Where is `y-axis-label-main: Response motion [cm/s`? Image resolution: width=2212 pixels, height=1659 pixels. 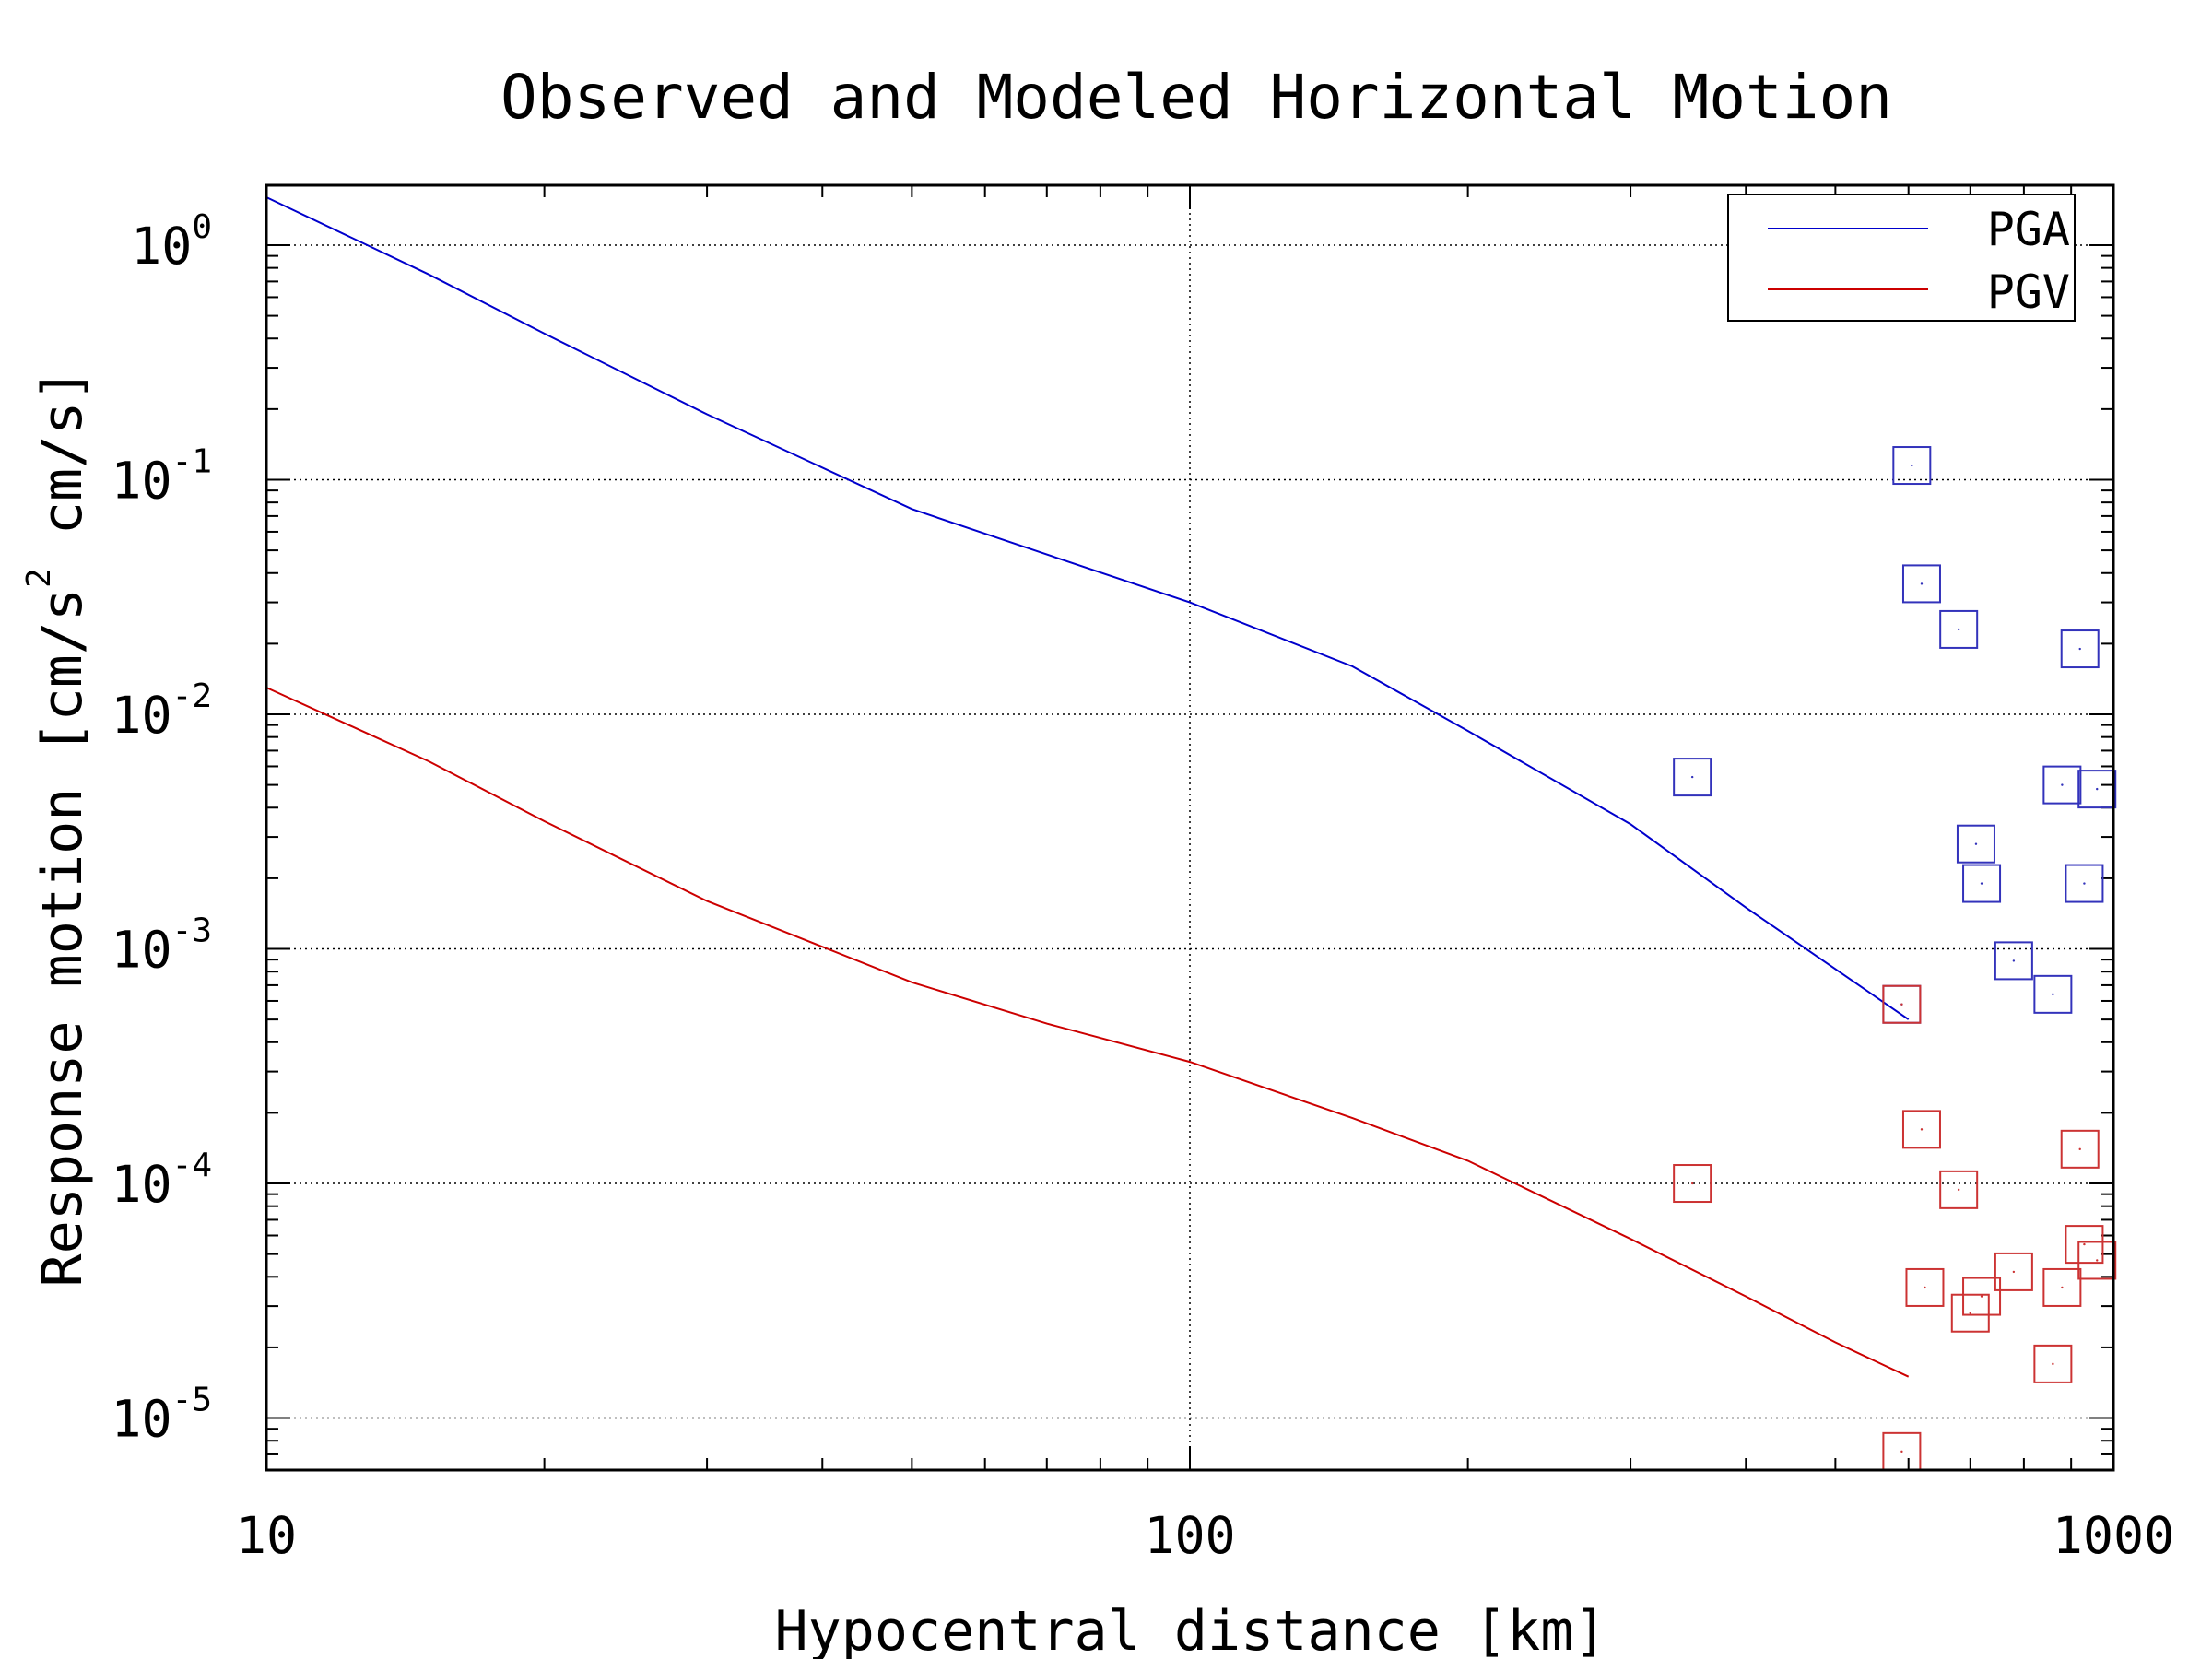
y-axis-label-main: Response motion [cm/s is located at coordinates (62, 938).